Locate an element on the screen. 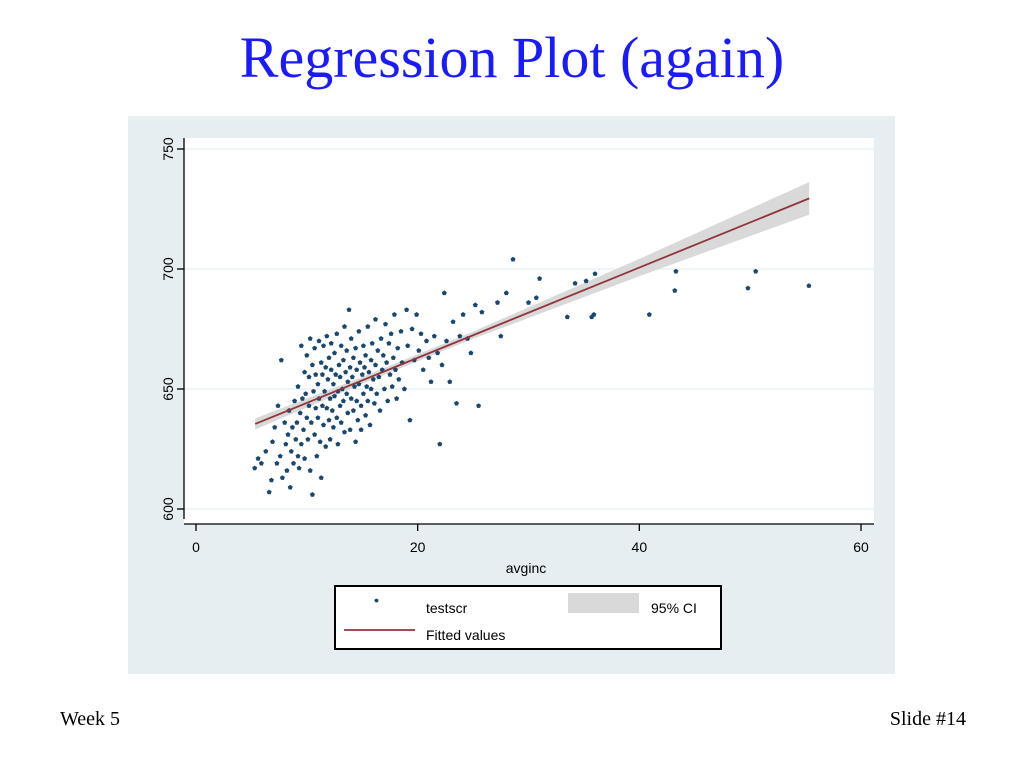 Image resolution: width=1024 pixels, height=768 pixels. legend-box is located at coordinates (528, 617).